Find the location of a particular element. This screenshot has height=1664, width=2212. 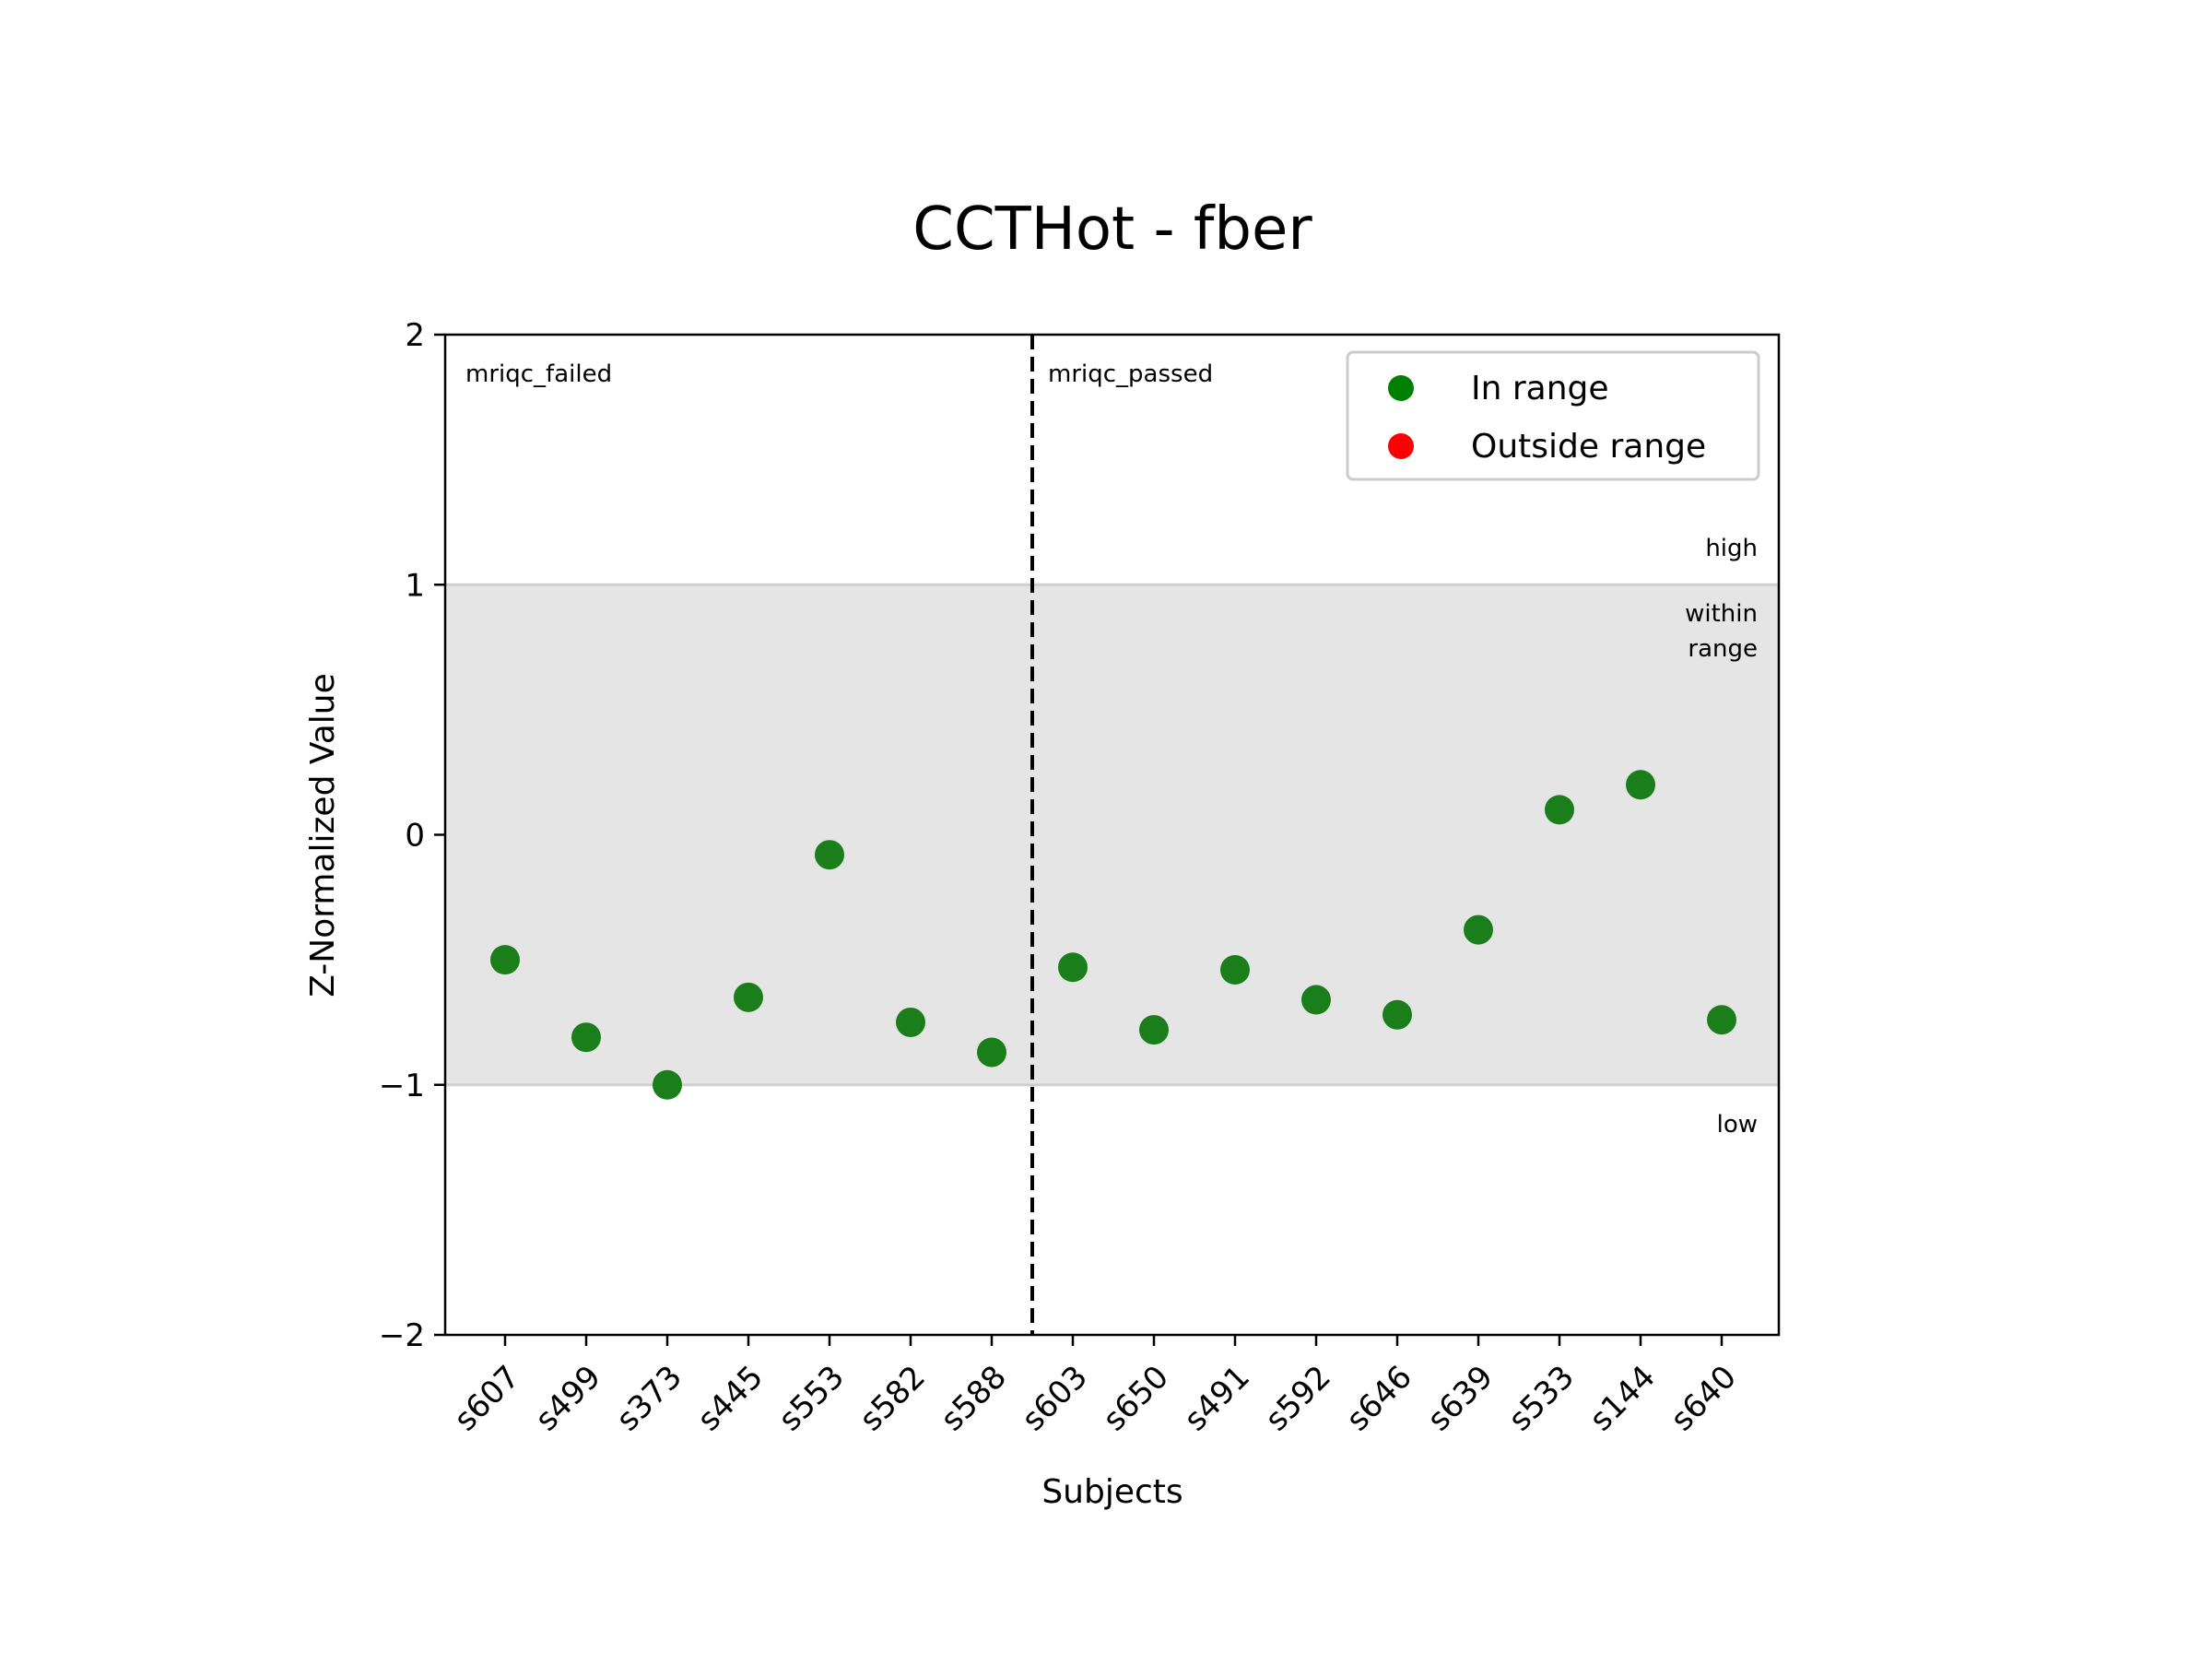

data-point-s650 is located at coordinates (1154, 1030).